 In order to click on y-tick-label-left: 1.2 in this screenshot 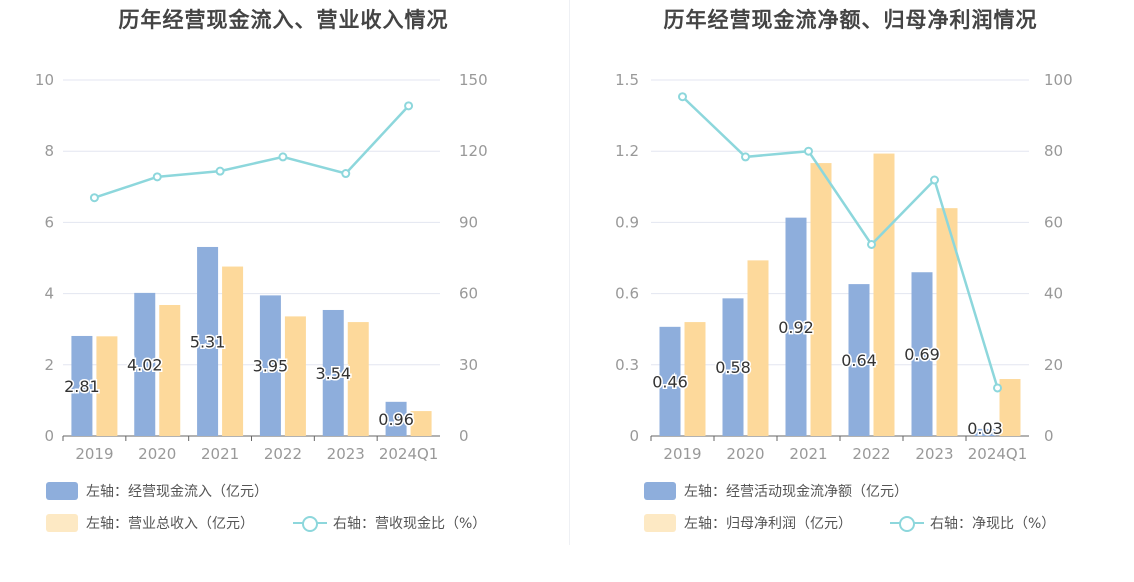, I will do `click(627, 151)`.